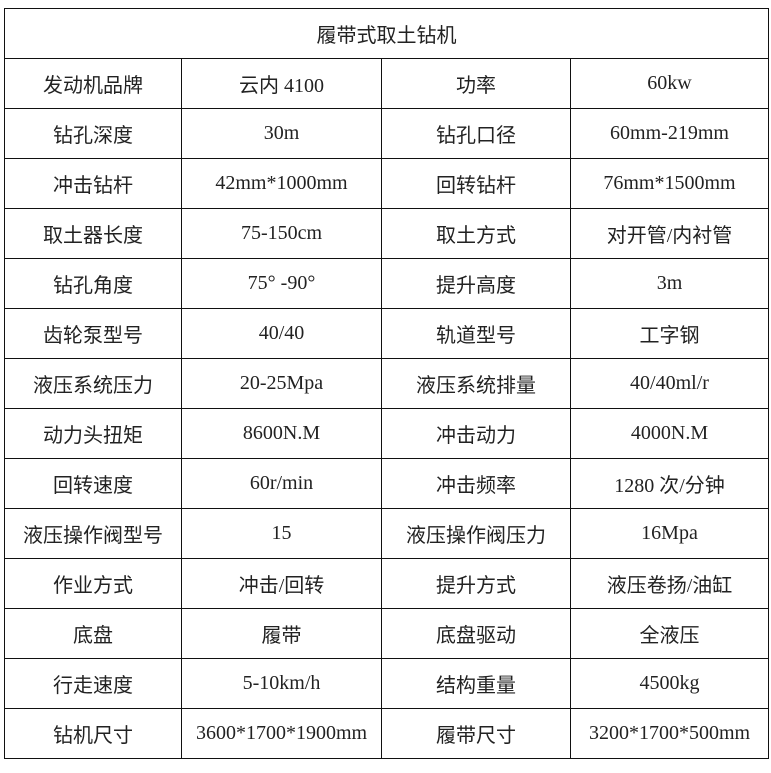 This screenshot has width=771, height=773. Describe the element at coordinates (476, 483) in the screenshot. I see `spec-label: 冲击频率` at that location.